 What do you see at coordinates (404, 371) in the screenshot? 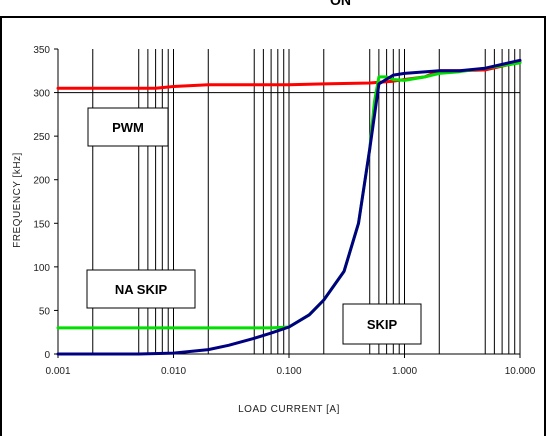
I see `x-tick-label: 1.000` at bounding box center [404, 371].